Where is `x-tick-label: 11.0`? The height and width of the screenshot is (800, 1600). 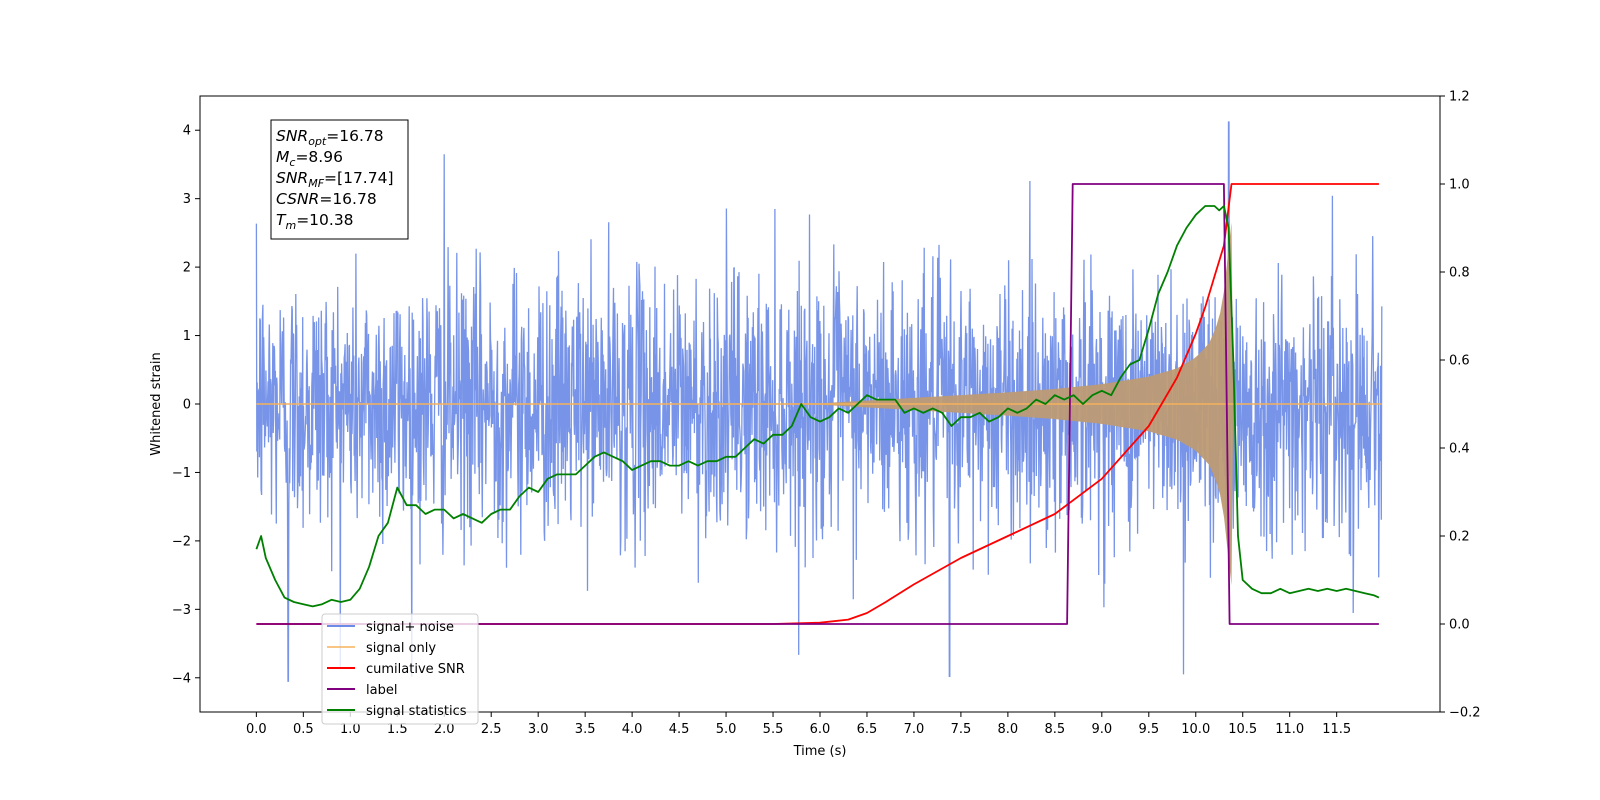 x-tick-label: 11.0 is located at coordinates (1289, 729).